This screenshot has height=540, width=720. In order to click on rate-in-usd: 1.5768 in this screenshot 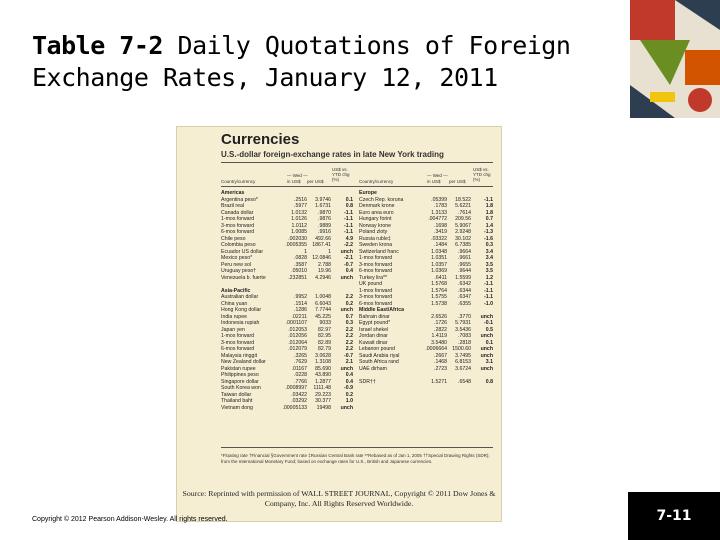, I will do `click(439, 284)`.